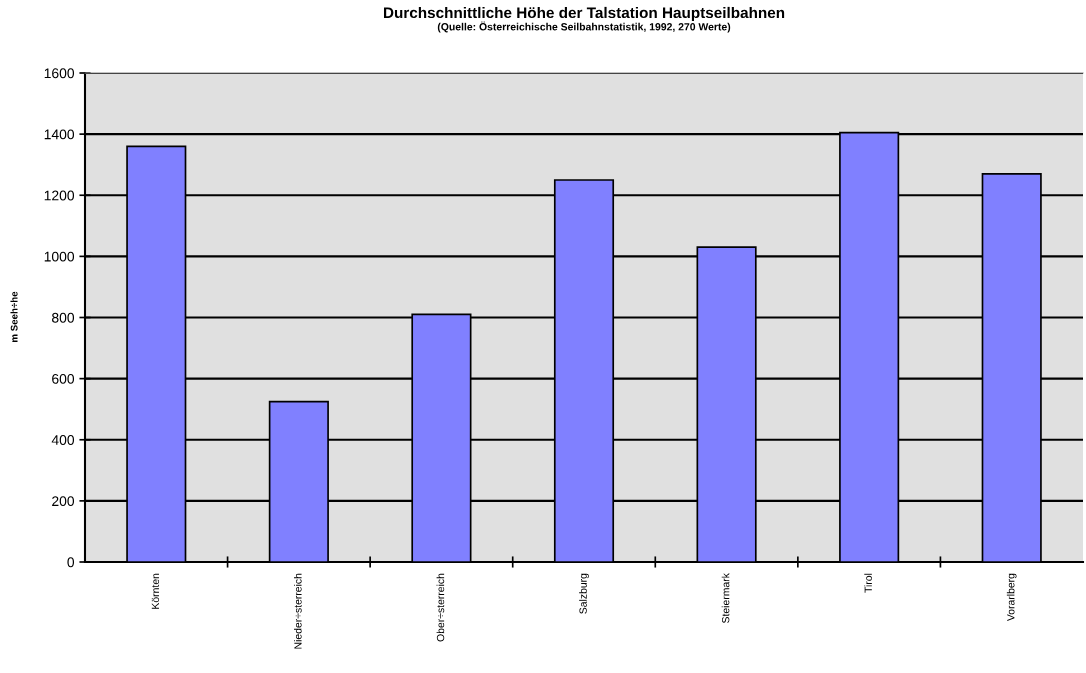 Image resolution: width=1086 pixels, height=673 pixels. I want to click on y-tick-label: 800, so click(63, 317).